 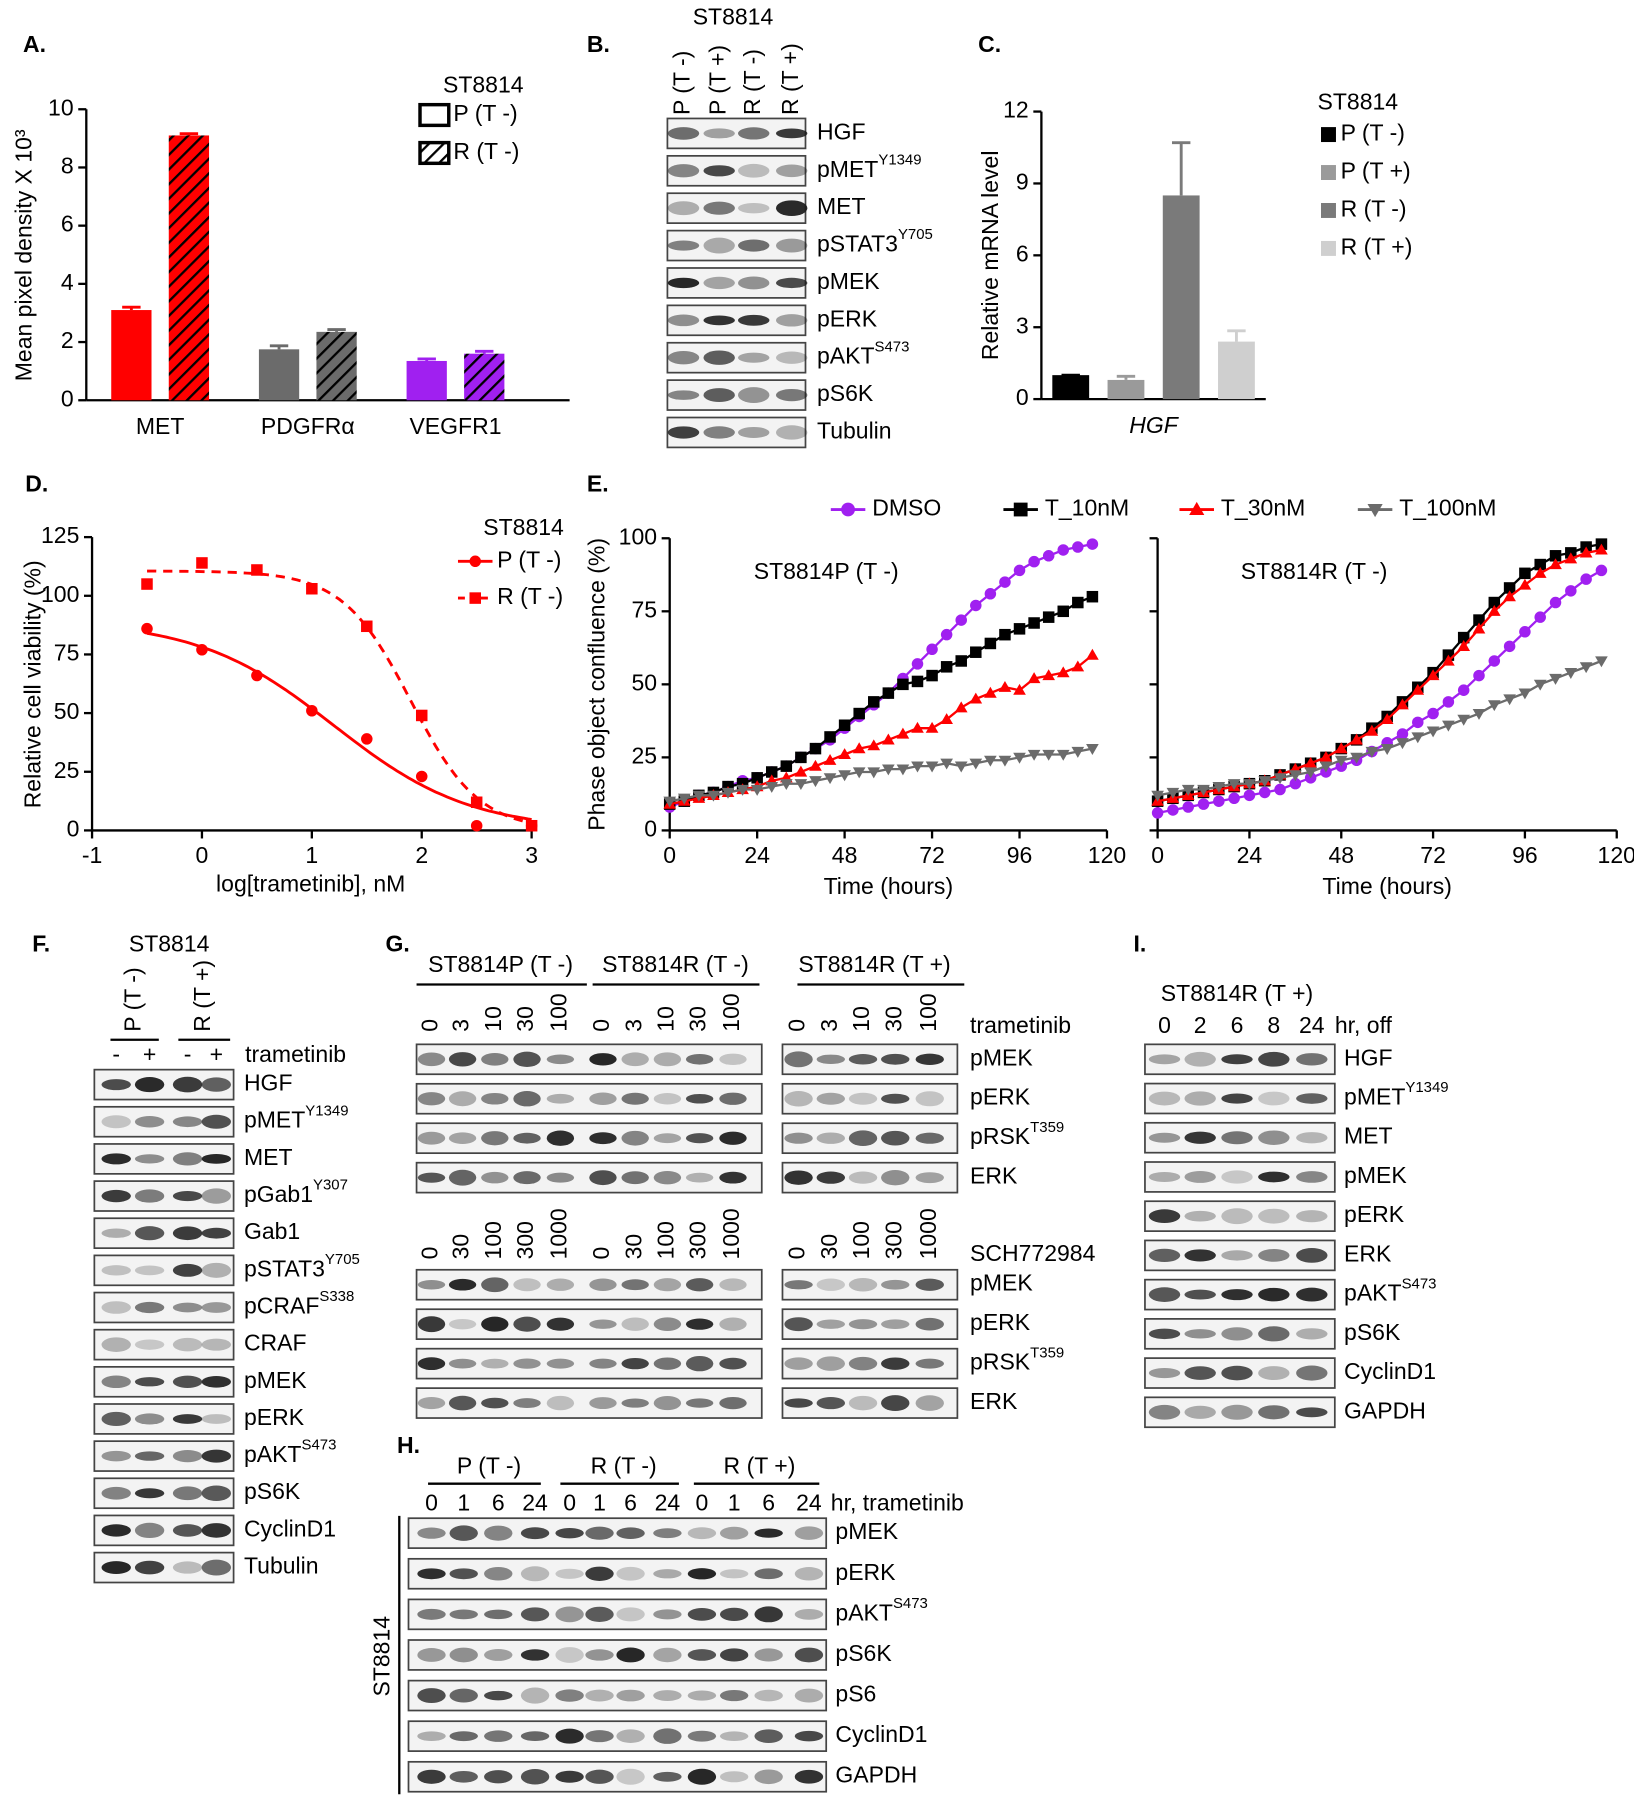 I want to click on bar, so click(x=426, y=380).